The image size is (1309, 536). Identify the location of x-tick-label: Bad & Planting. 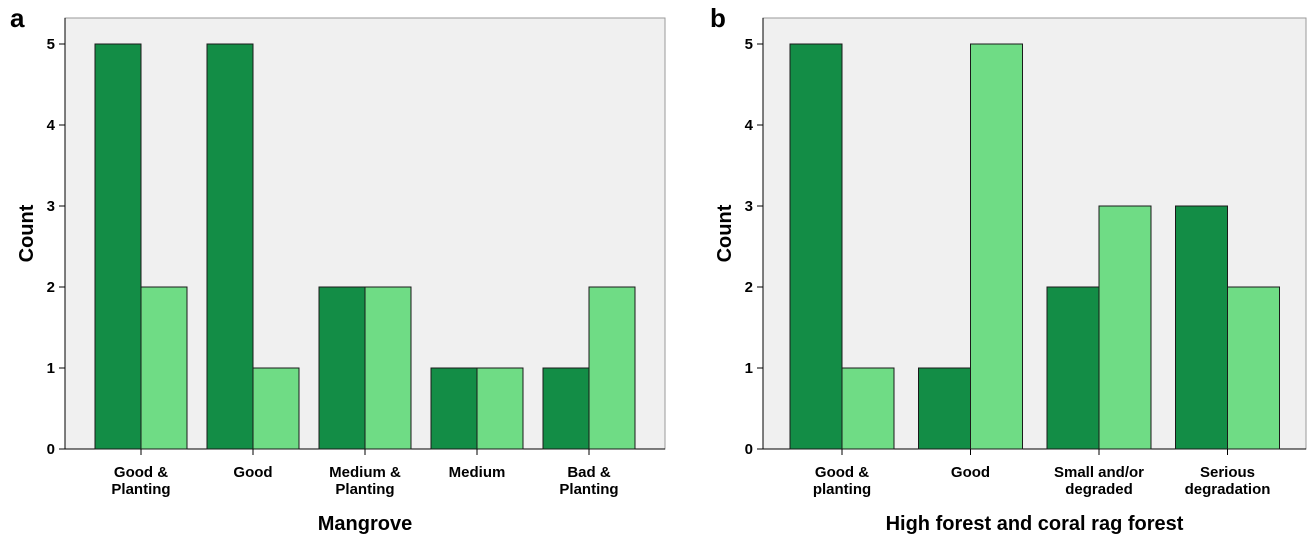
(588, 481).